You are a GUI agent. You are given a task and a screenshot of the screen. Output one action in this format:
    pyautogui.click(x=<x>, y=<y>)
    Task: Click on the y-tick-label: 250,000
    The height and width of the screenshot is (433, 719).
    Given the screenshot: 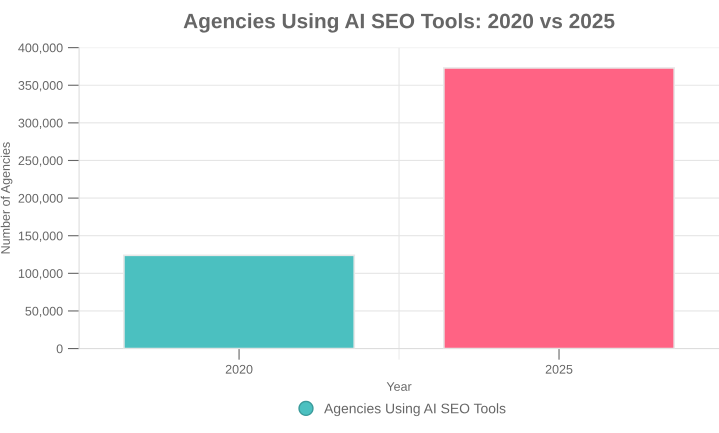 What is the action you would take?
    pyautogui.click(x=40, y=161)
    